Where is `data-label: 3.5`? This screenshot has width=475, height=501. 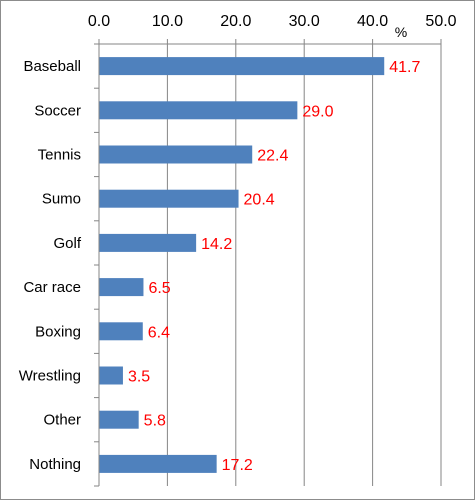 data-label: 3.5 is located at coordinates (139, 377).